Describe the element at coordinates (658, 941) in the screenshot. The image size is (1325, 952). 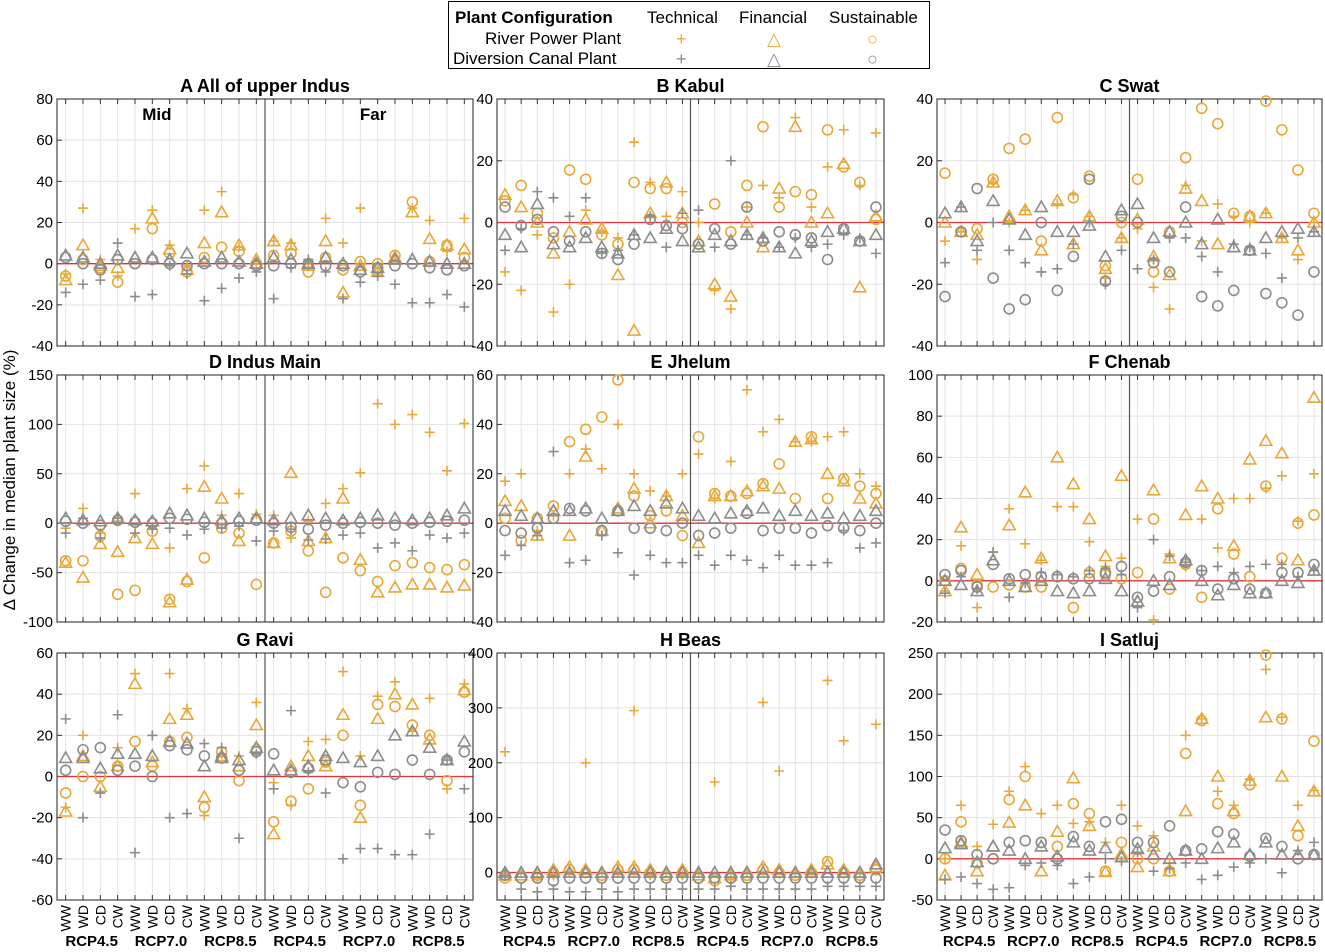
I see `rcp-label: RCP8.5` at that location.